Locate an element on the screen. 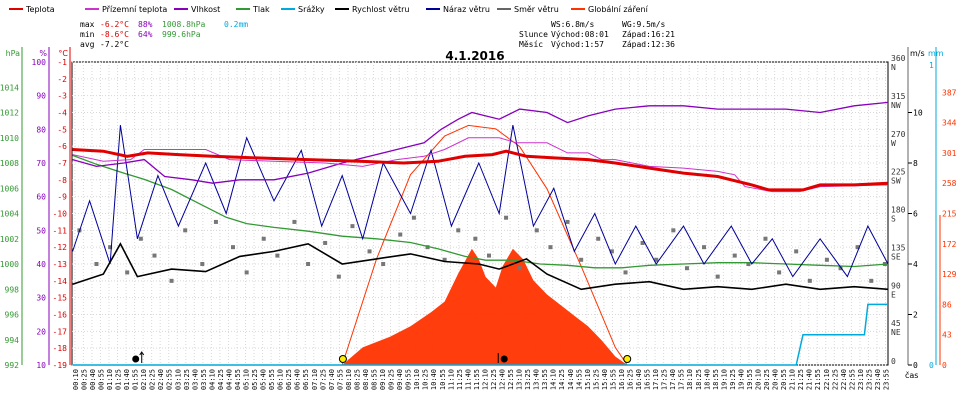 The image size is (966, 400). stats-avg-label: avg is located at coordinates (87, 44).